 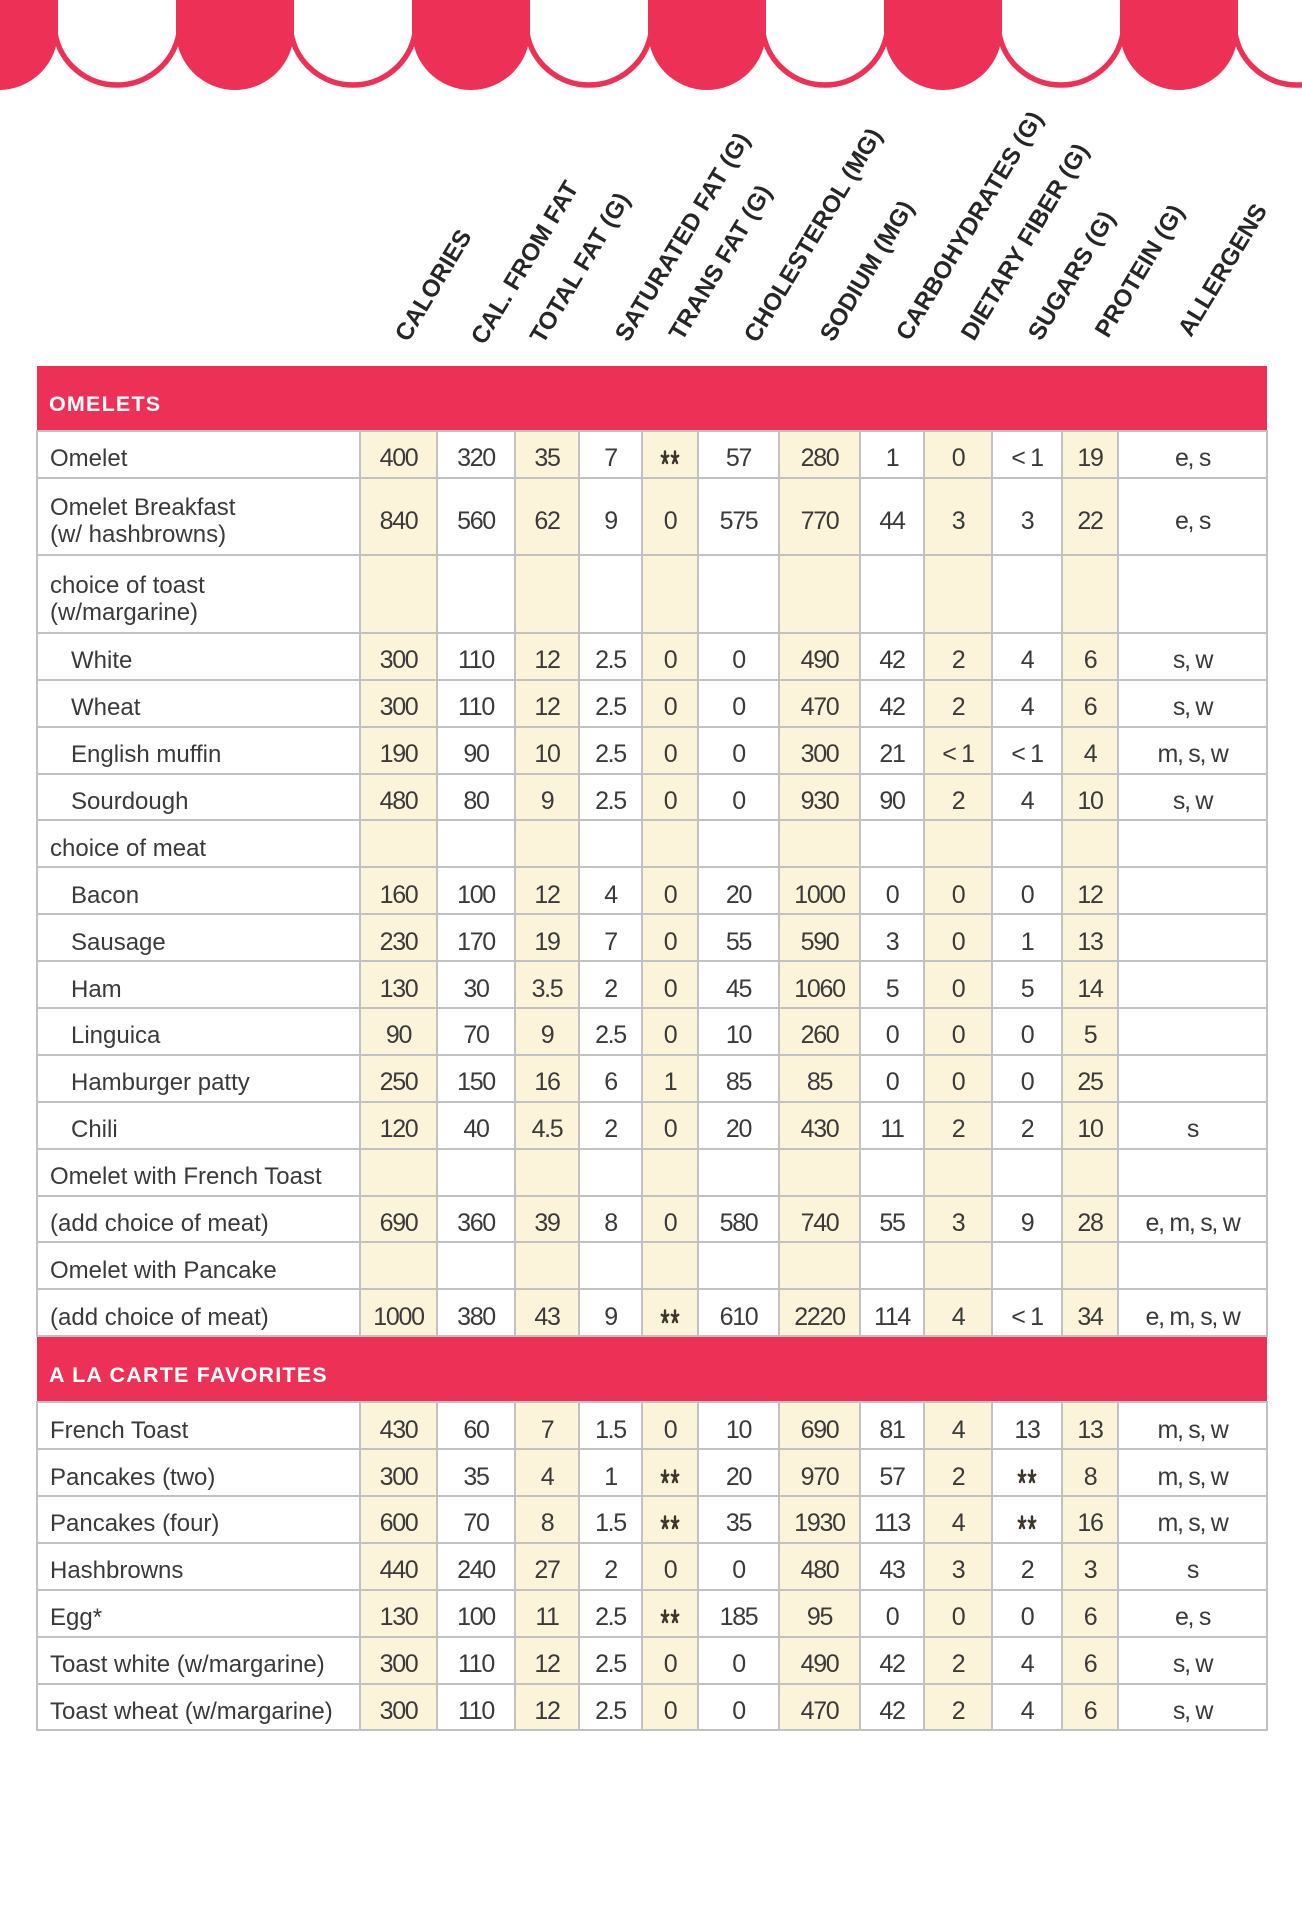 I want to click on svg-text: CHOLESTEROL (MG), so click(x=813, y=235).